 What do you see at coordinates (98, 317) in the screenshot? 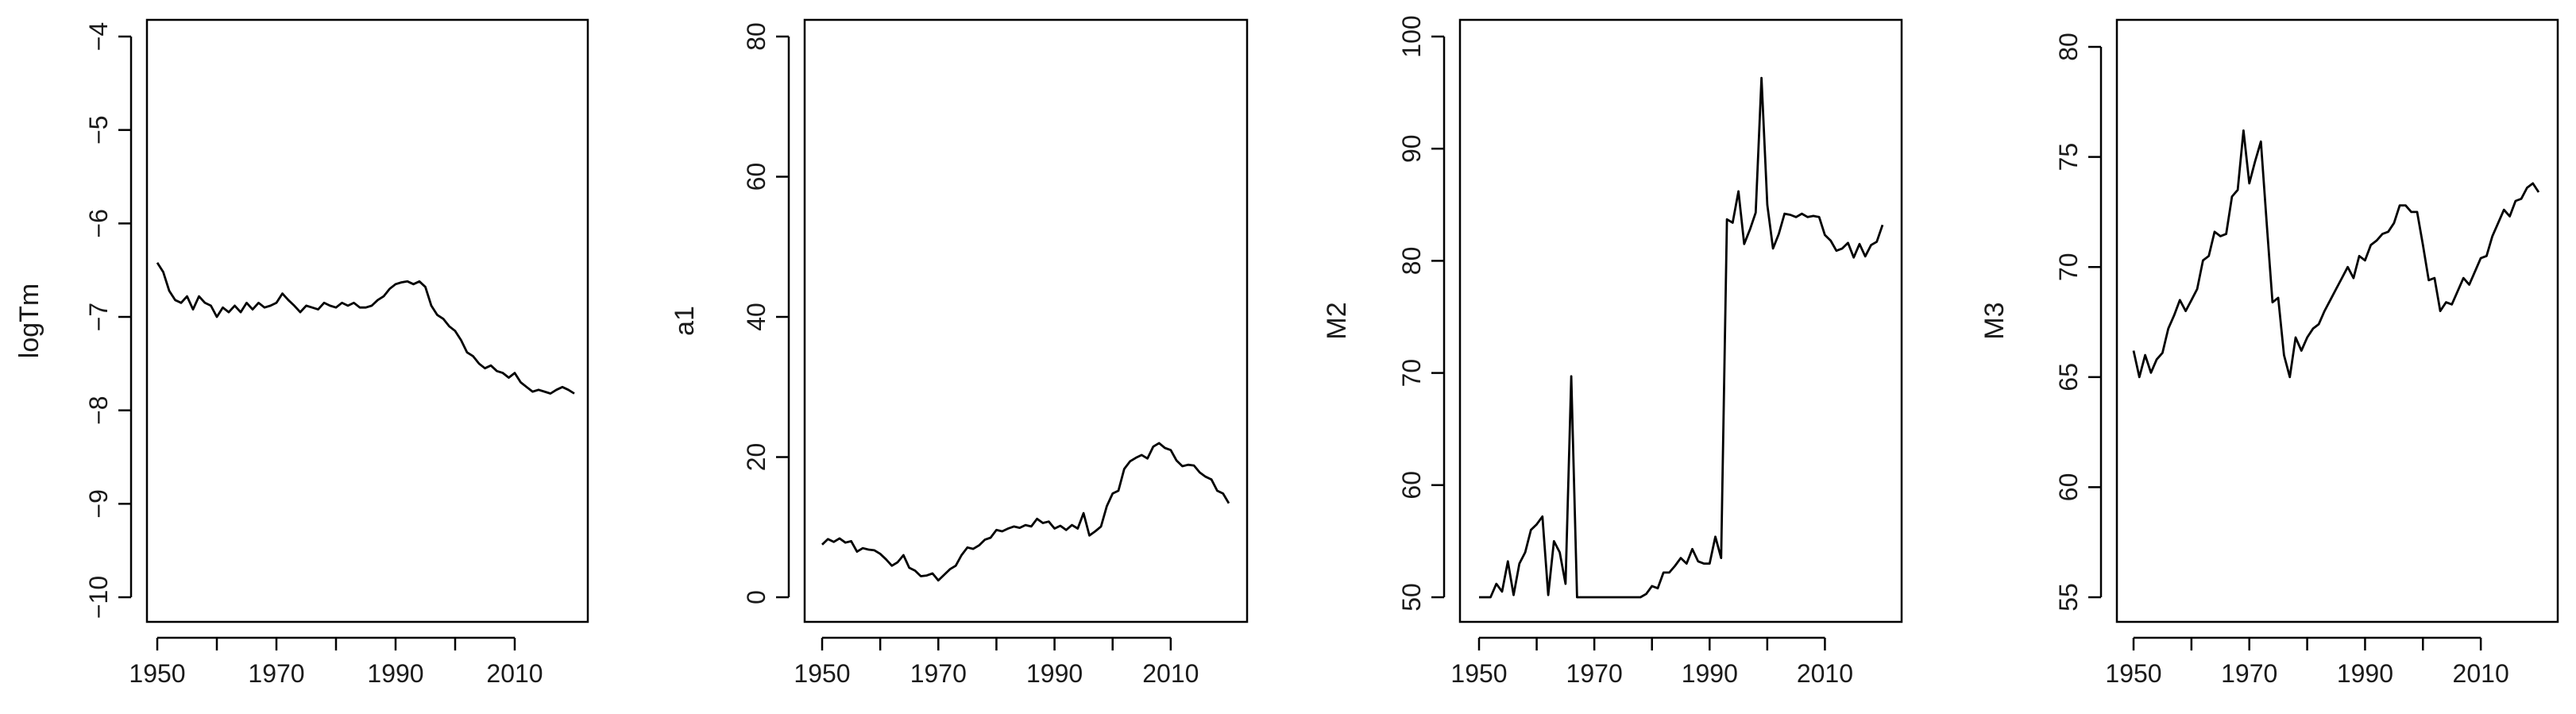
I see `y-tick-label: −7` at bounding box center [98, 317].